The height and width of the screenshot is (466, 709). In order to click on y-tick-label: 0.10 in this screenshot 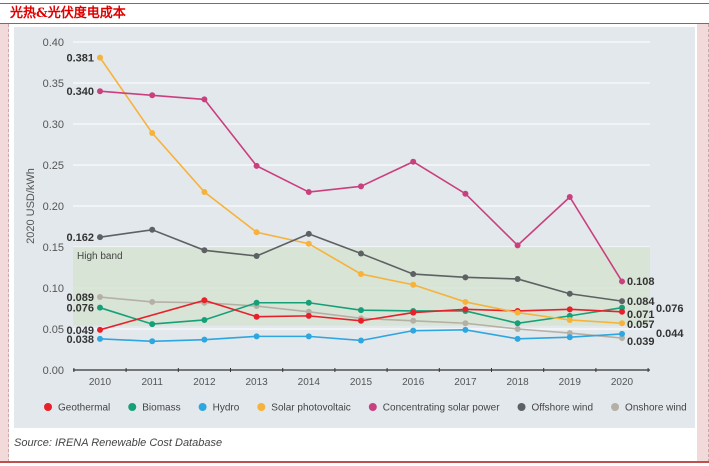, I will do `click(53, 289)`.